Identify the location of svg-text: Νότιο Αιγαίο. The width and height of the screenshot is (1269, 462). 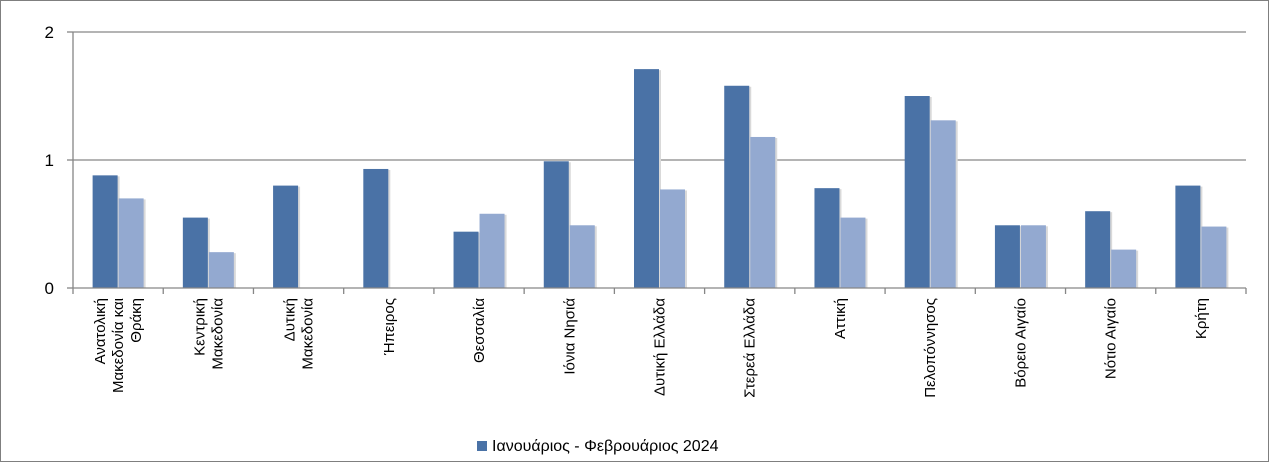
(1111, 338).